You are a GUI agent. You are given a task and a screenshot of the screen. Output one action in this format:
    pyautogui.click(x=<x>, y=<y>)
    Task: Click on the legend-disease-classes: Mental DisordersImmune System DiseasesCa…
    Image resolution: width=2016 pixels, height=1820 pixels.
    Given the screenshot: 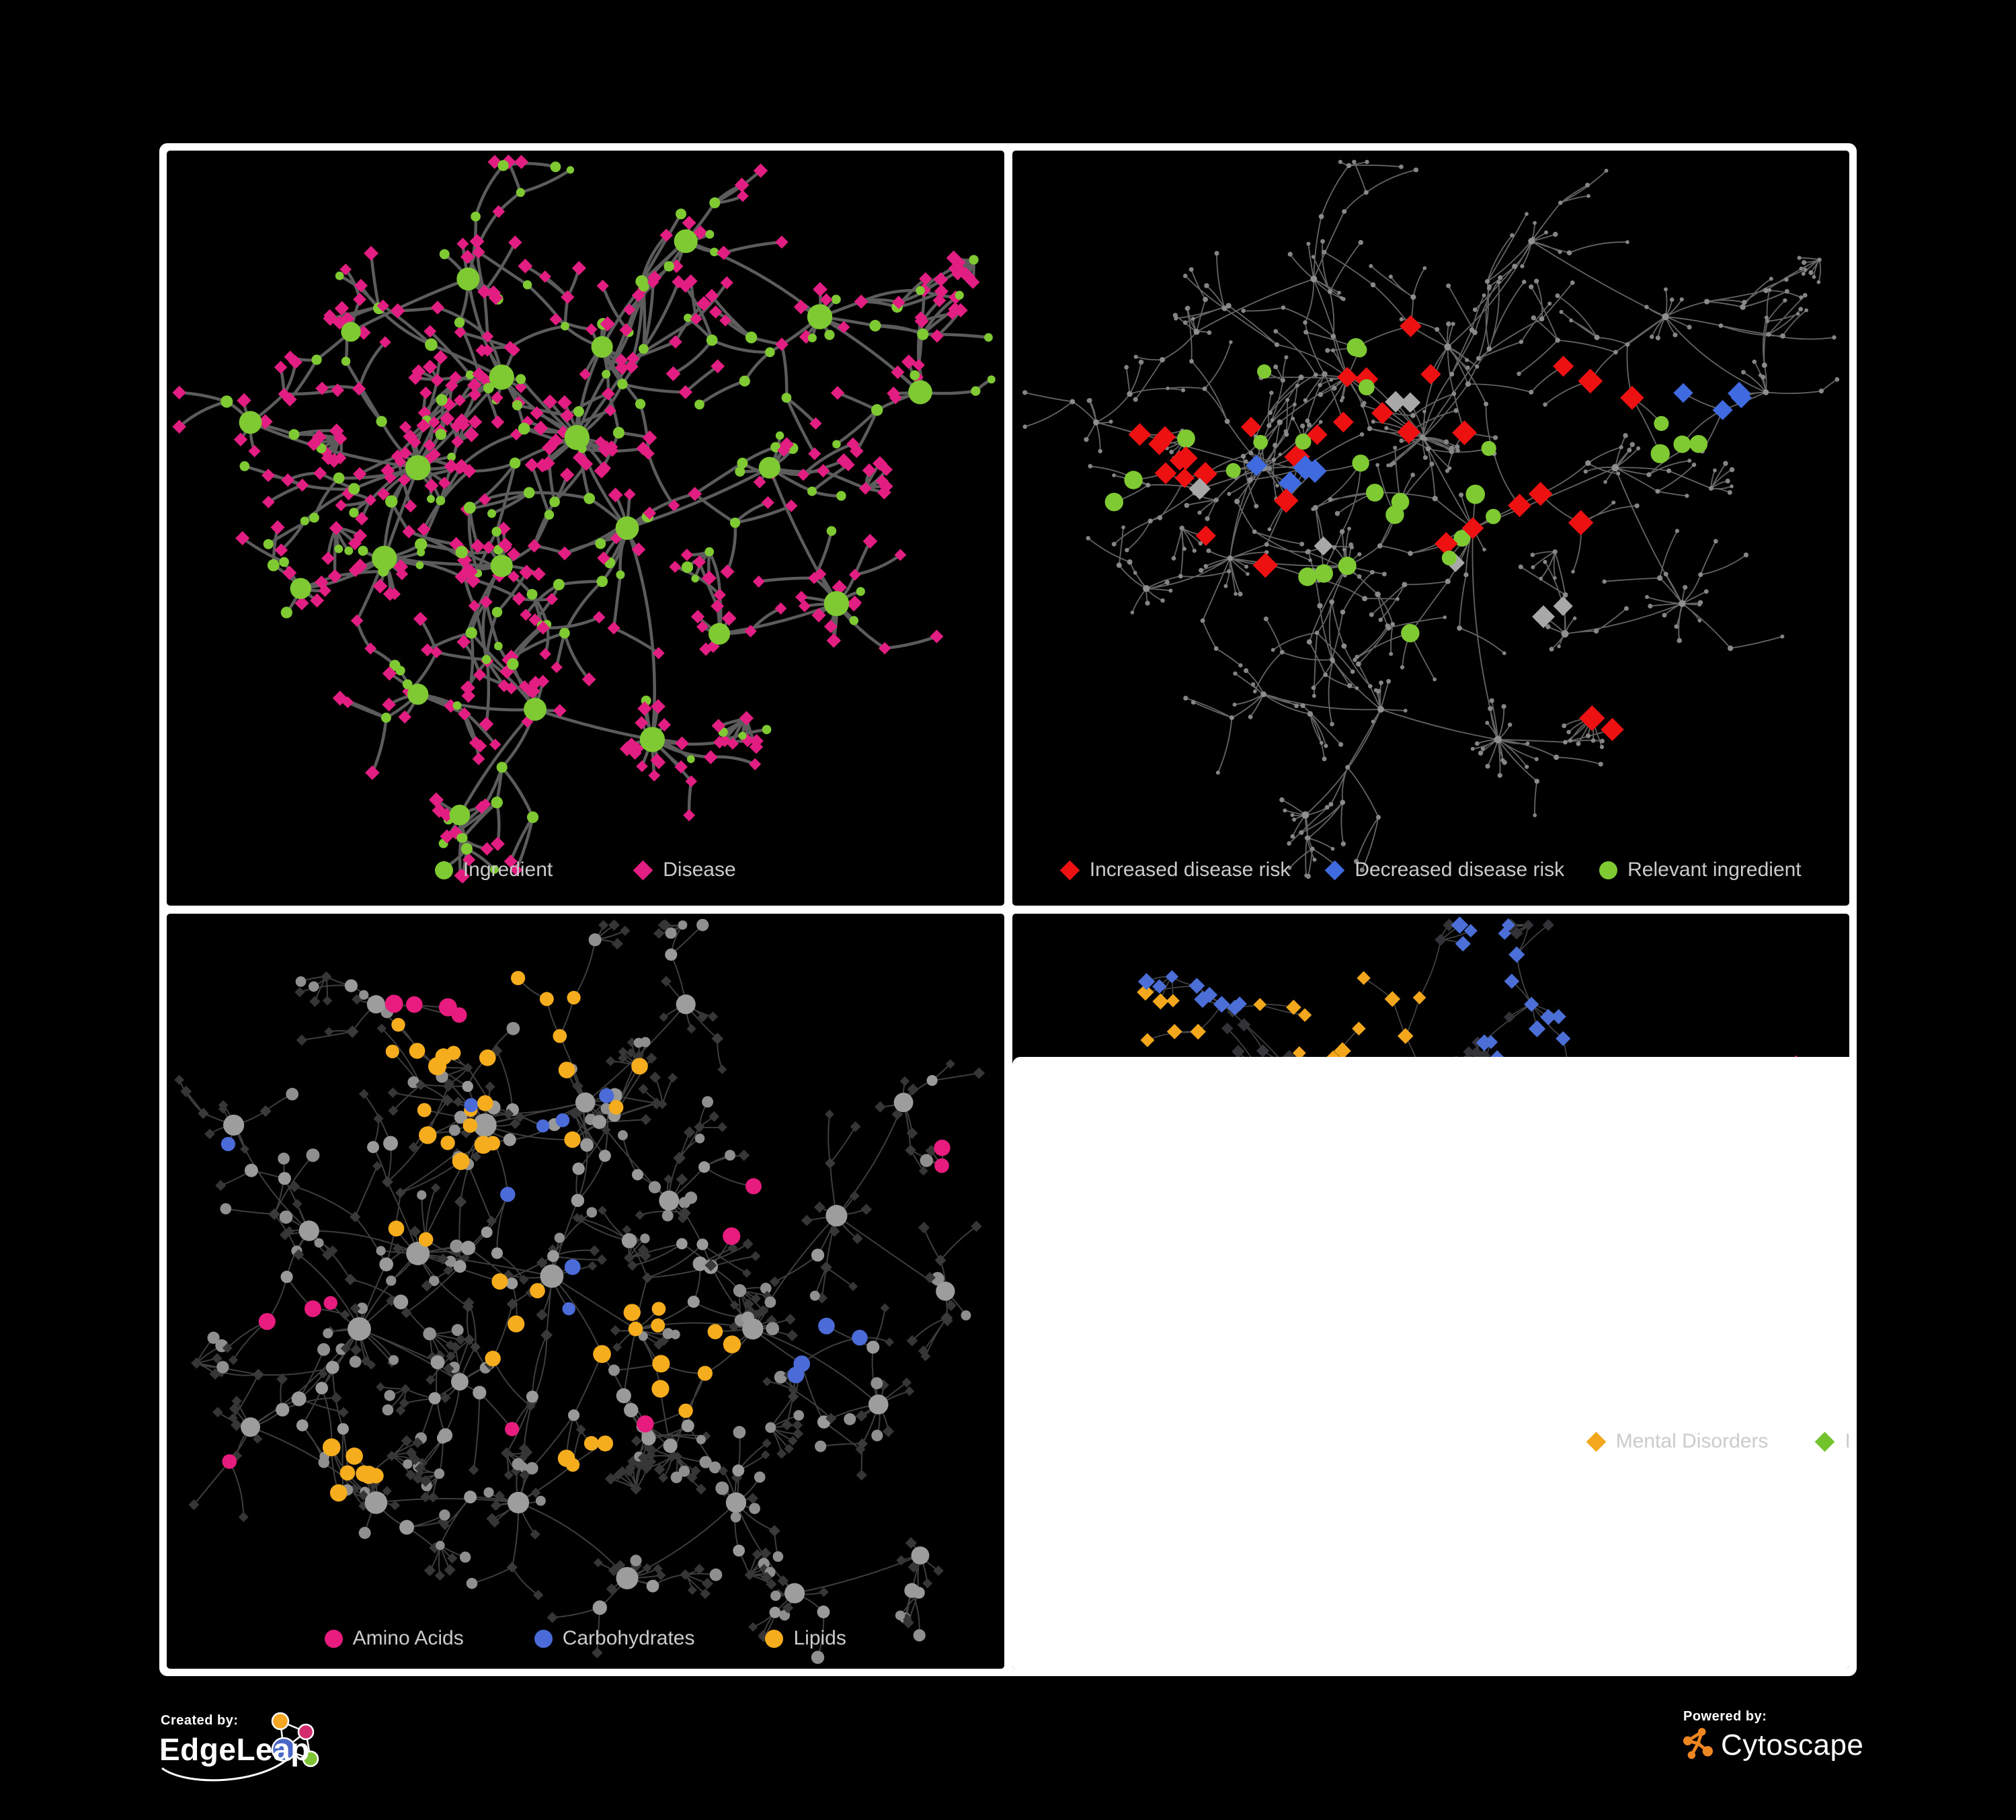 What is the action you would take?
    pyautogui.click(x=1430, y=1363)
    